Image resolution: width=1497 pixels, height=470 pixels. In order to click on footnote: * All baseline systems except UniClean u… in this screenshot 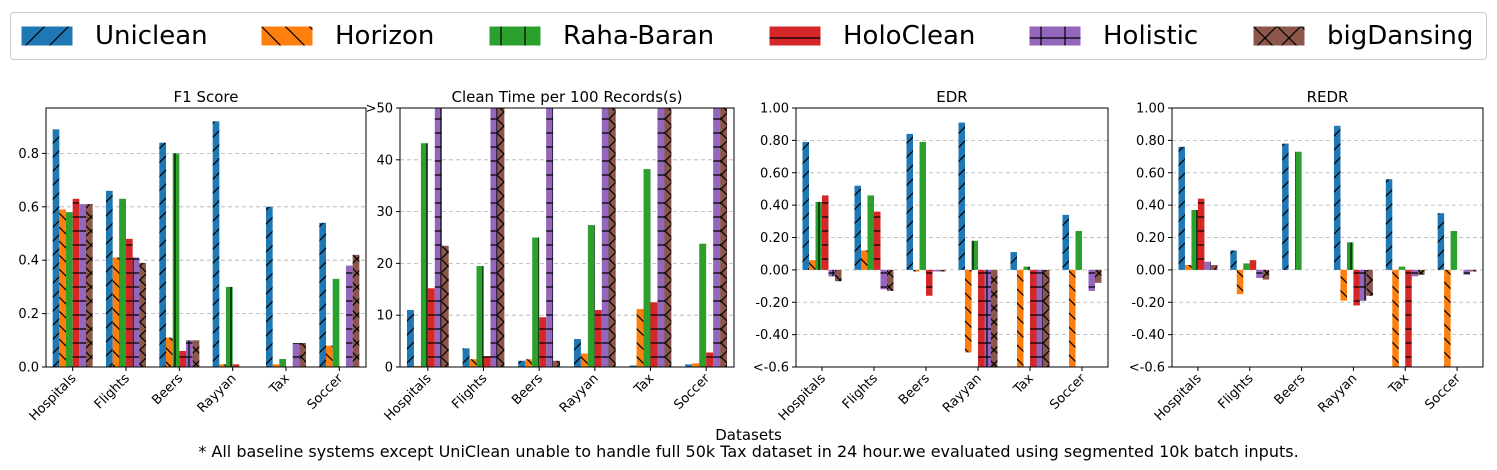, I will do `click(748, 451)`.